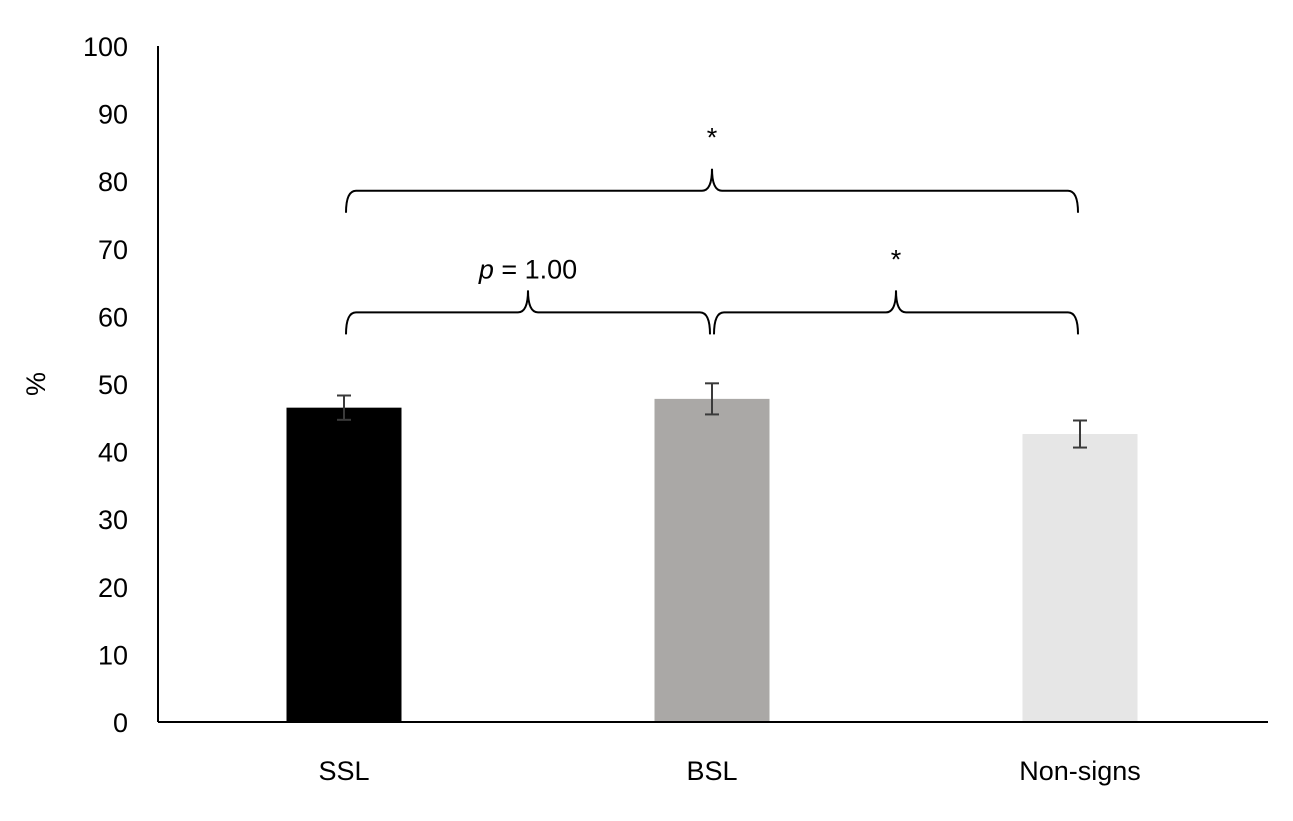 The width and height of the screenshot is (1293, 821). I want to click on p-value: = 1.00, so click(535, 269).